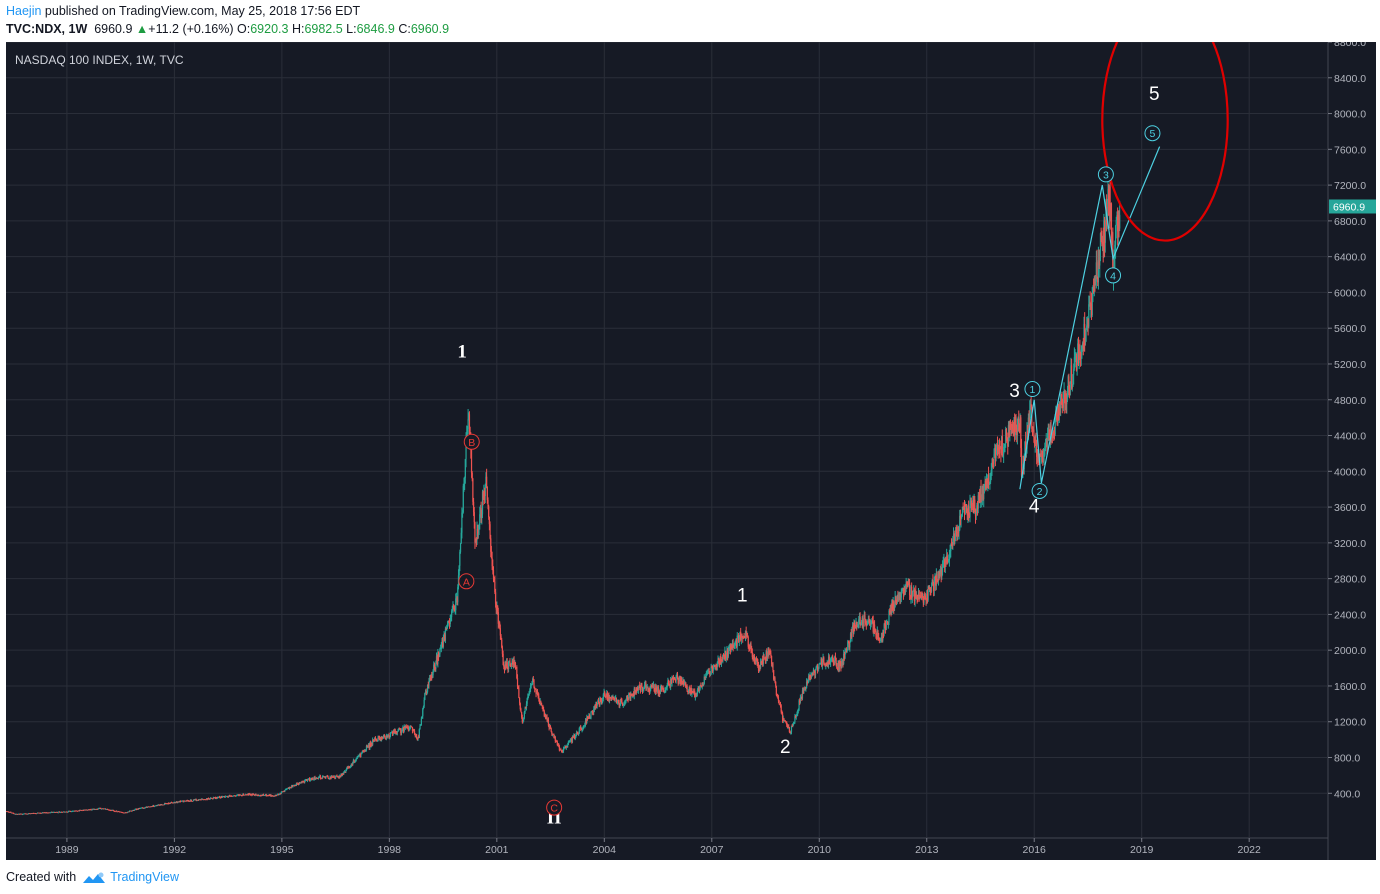  Describe the element at coordinates (785, 747) in the screenshot. I see `wave-count-label: 2` at that location.